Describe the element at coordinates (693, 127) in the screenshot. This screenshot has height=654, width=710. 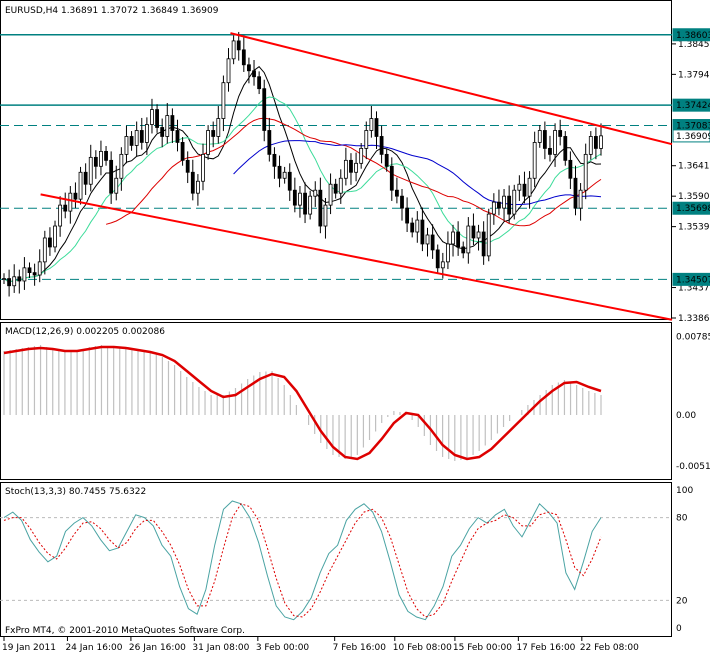
I see `price-level-tag-label: 1.37083` at that location.